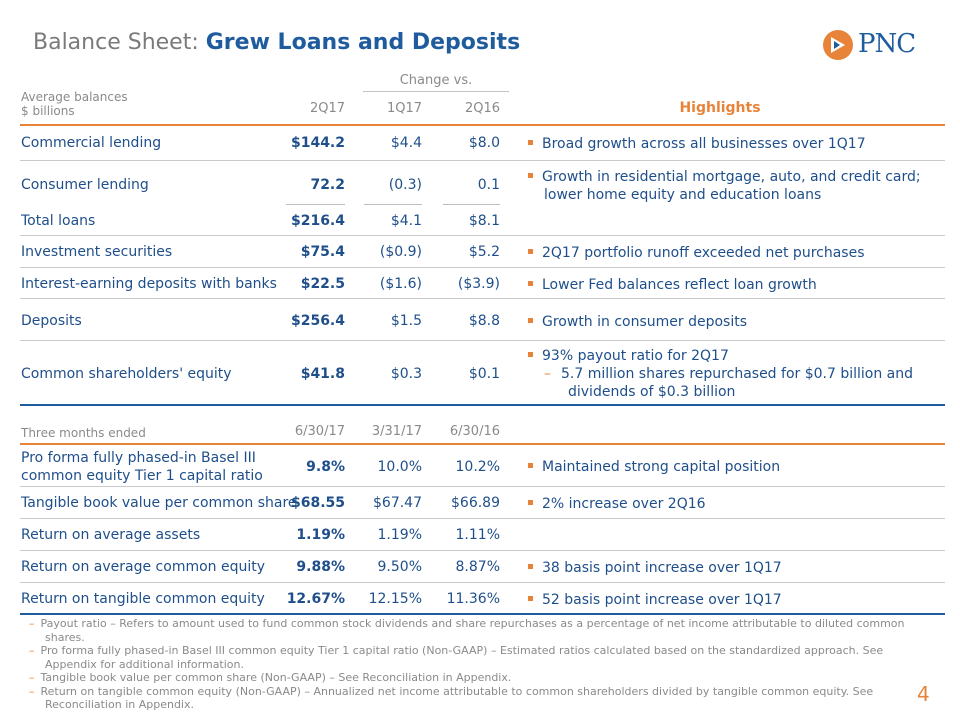 This screenshot has height=720, width=960. I want to click on row-label: Investment securities, so click(97, 252).